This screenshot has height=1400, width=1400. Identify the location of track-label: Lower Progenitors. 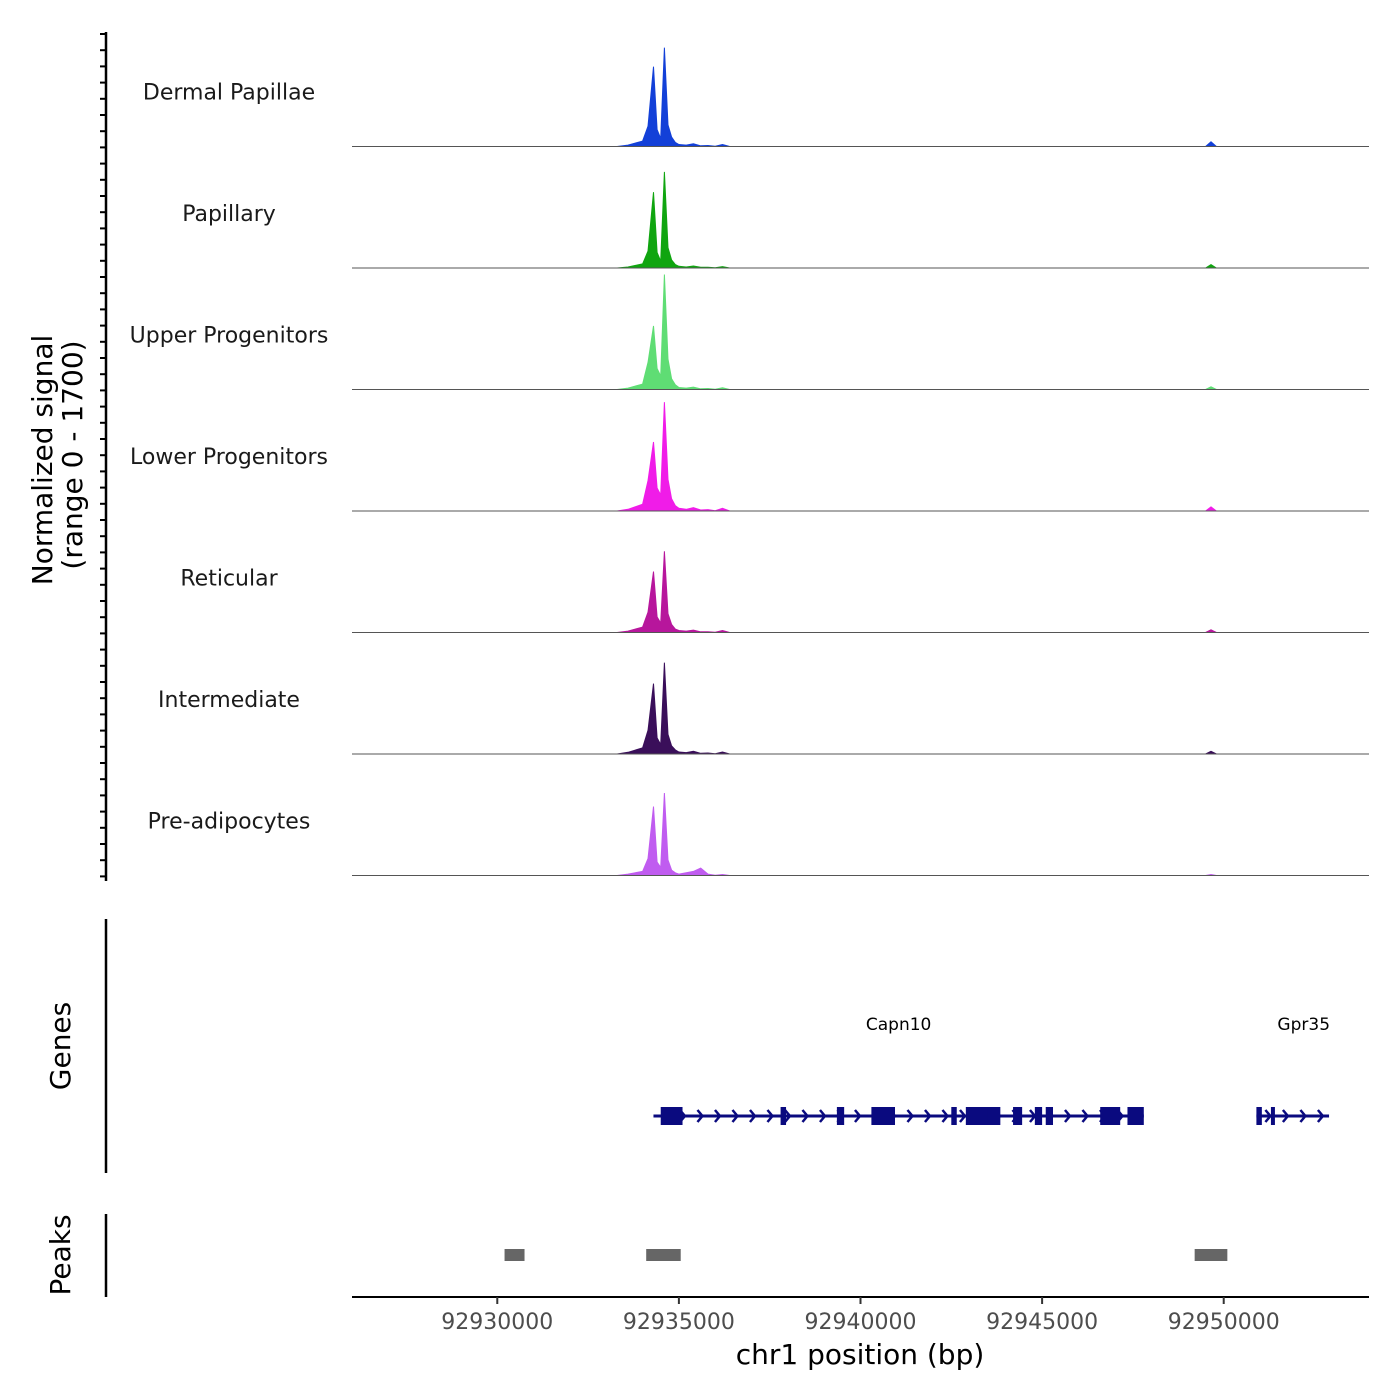
(229, 457).